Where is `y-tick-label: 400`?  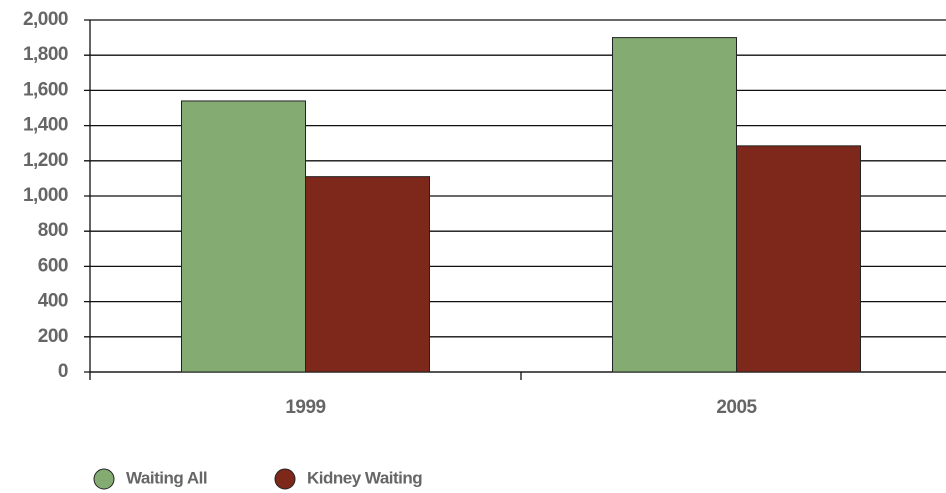
y-tick-label: 400 is located at coordinates (53, 301).